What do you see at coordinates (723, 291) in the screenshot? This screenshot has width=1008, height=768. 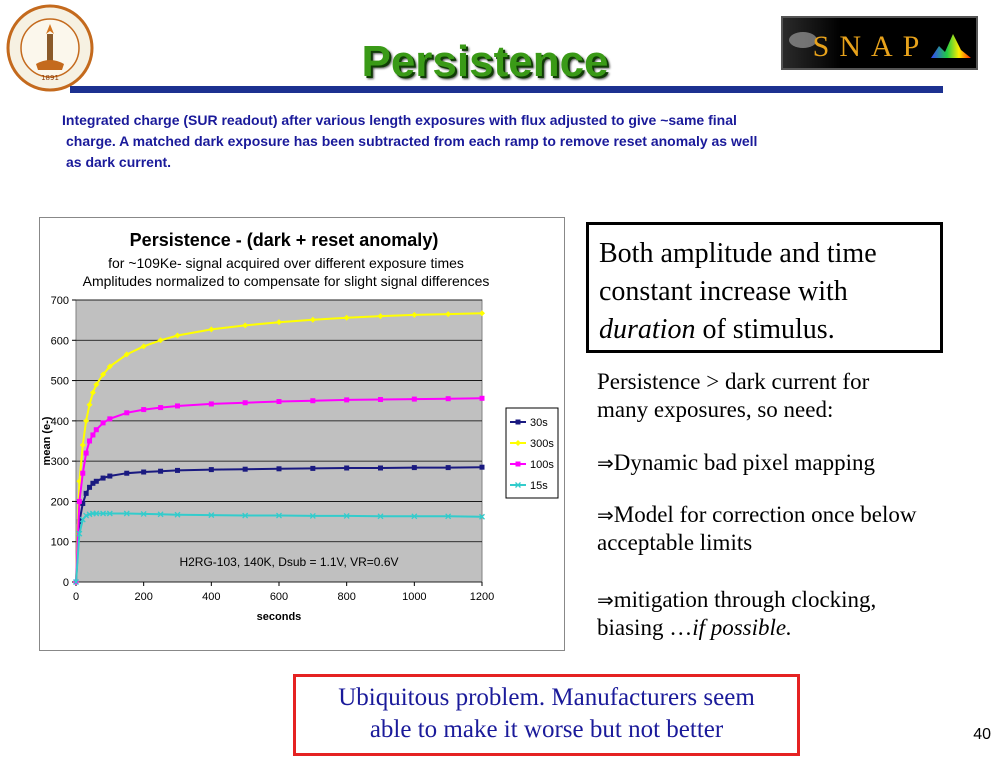 I see `callout-line: constant increase with` at bounding box center [723, 291].